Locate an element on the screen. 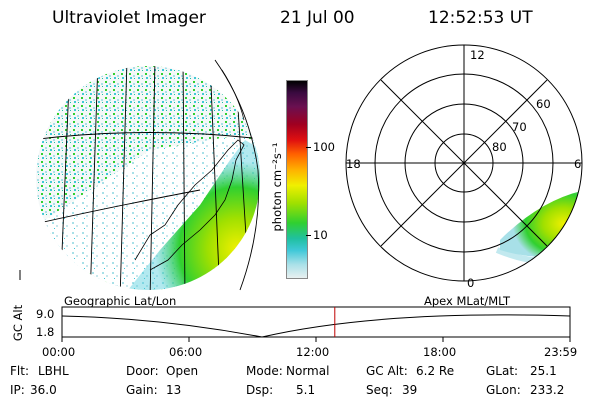  colorbar is located at coordinates (297, 179).